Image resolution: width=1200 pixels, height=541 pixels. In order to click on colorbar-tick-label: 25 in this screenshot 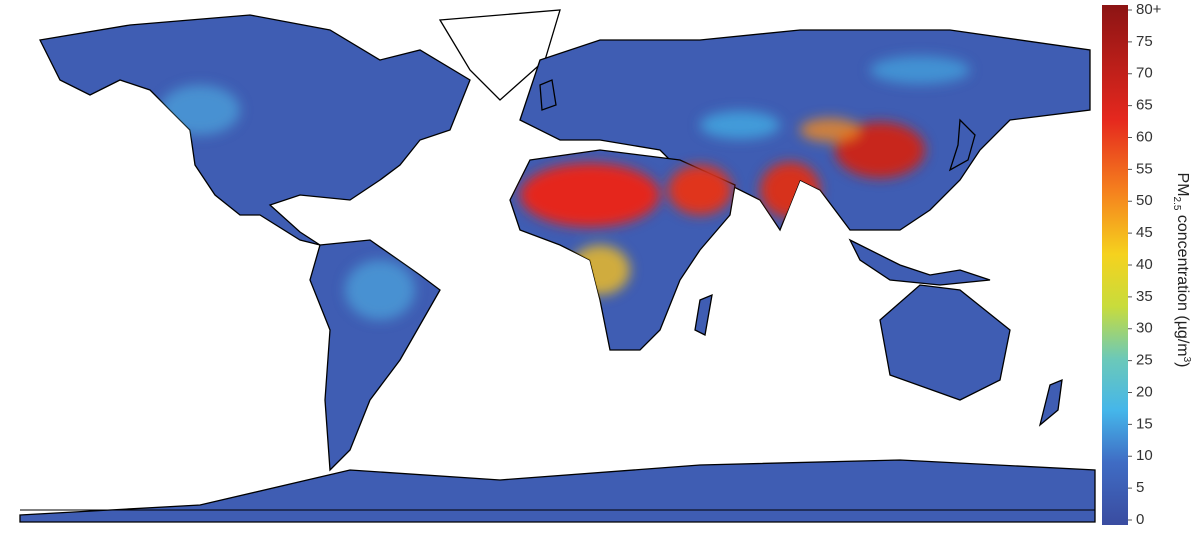, I will do `click(1144, 360)`.